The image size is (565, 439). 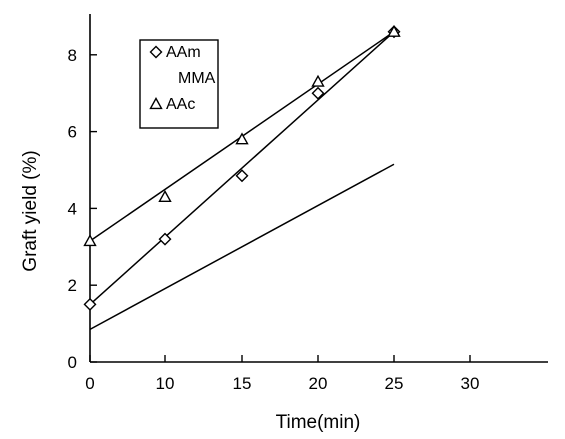 What do you see at coordinates (30, 210) in the screenshot?
I see `y-axis-title: Graft yield (%)` at bounding box center [30, 210].